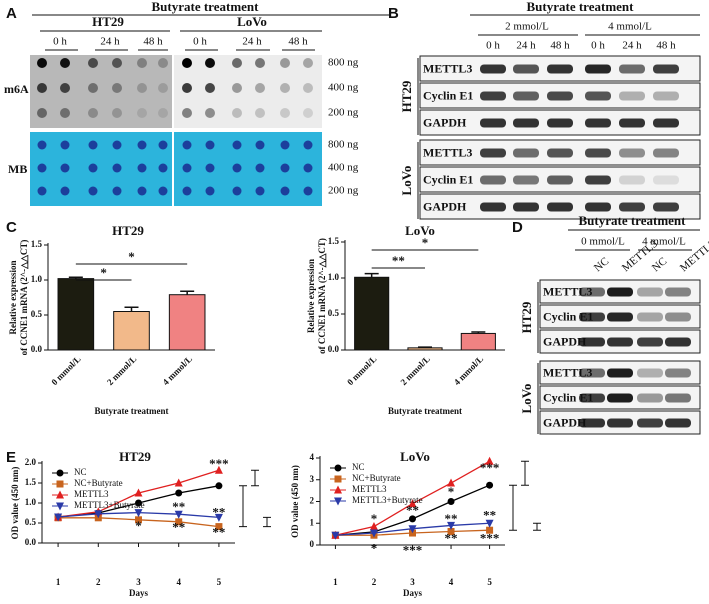 The width and height of the screenshot is (709, 604). Describe the element at coordinates (13, 297) in the screenshot. I see `y-axis-label: Relative expression` at that location.